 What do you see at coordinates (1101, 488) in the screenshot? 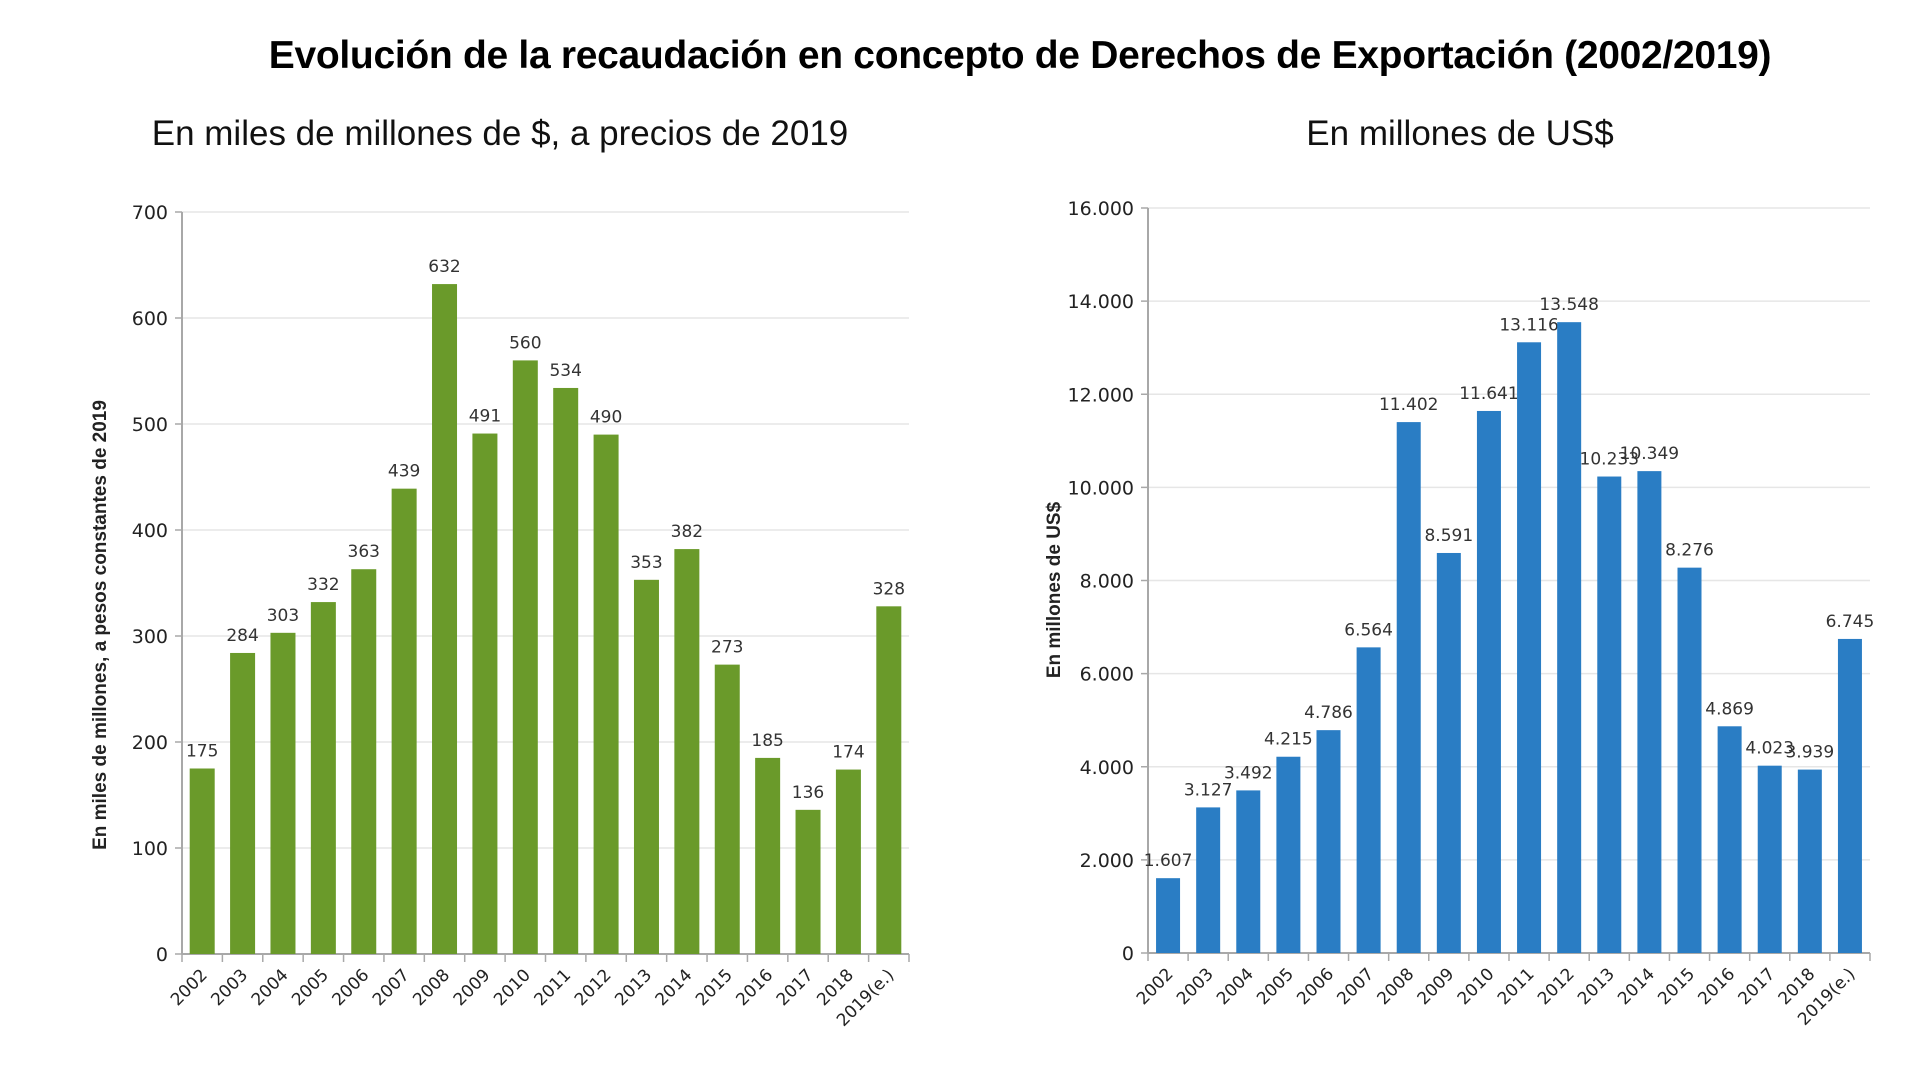
I see `y-tick-label: 10.000` at bounding box center [1101, 488].